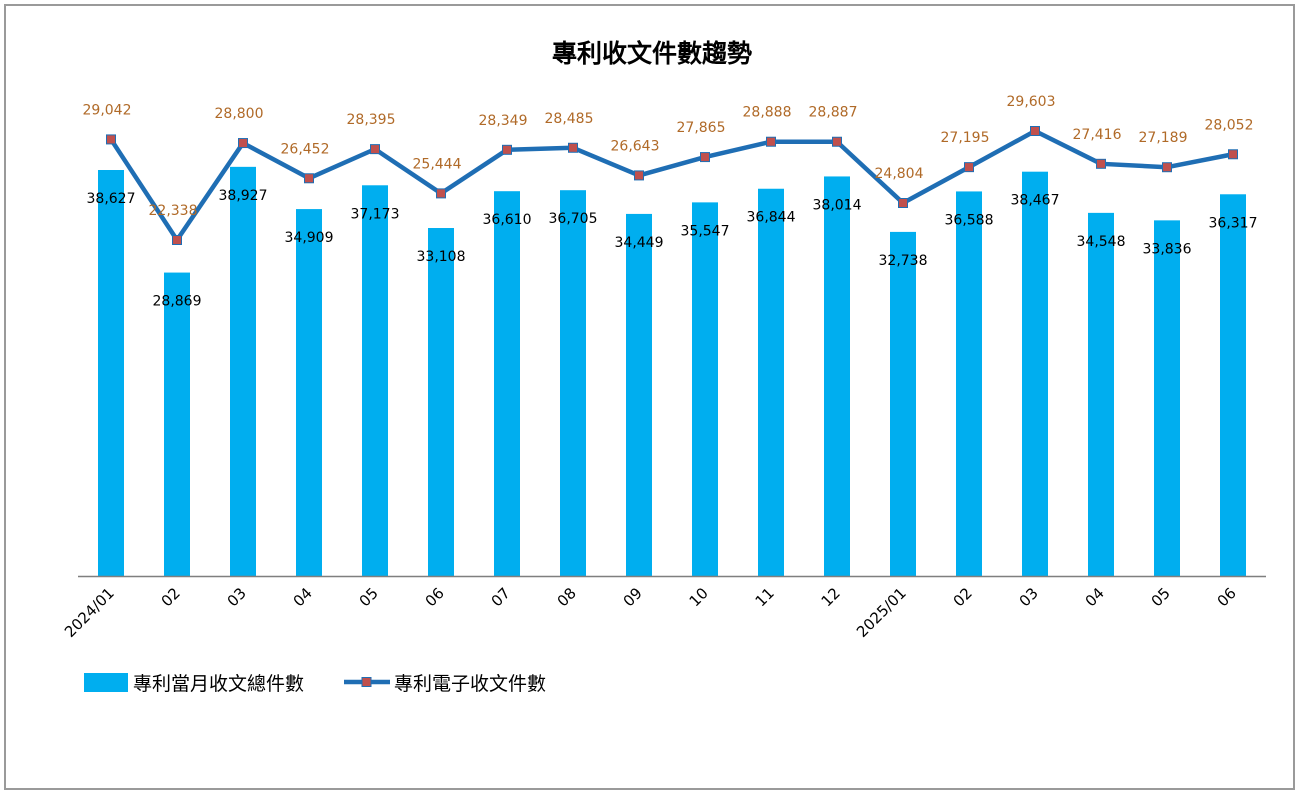  I want to click on line-data-label: 28,349, so click(503, 121).